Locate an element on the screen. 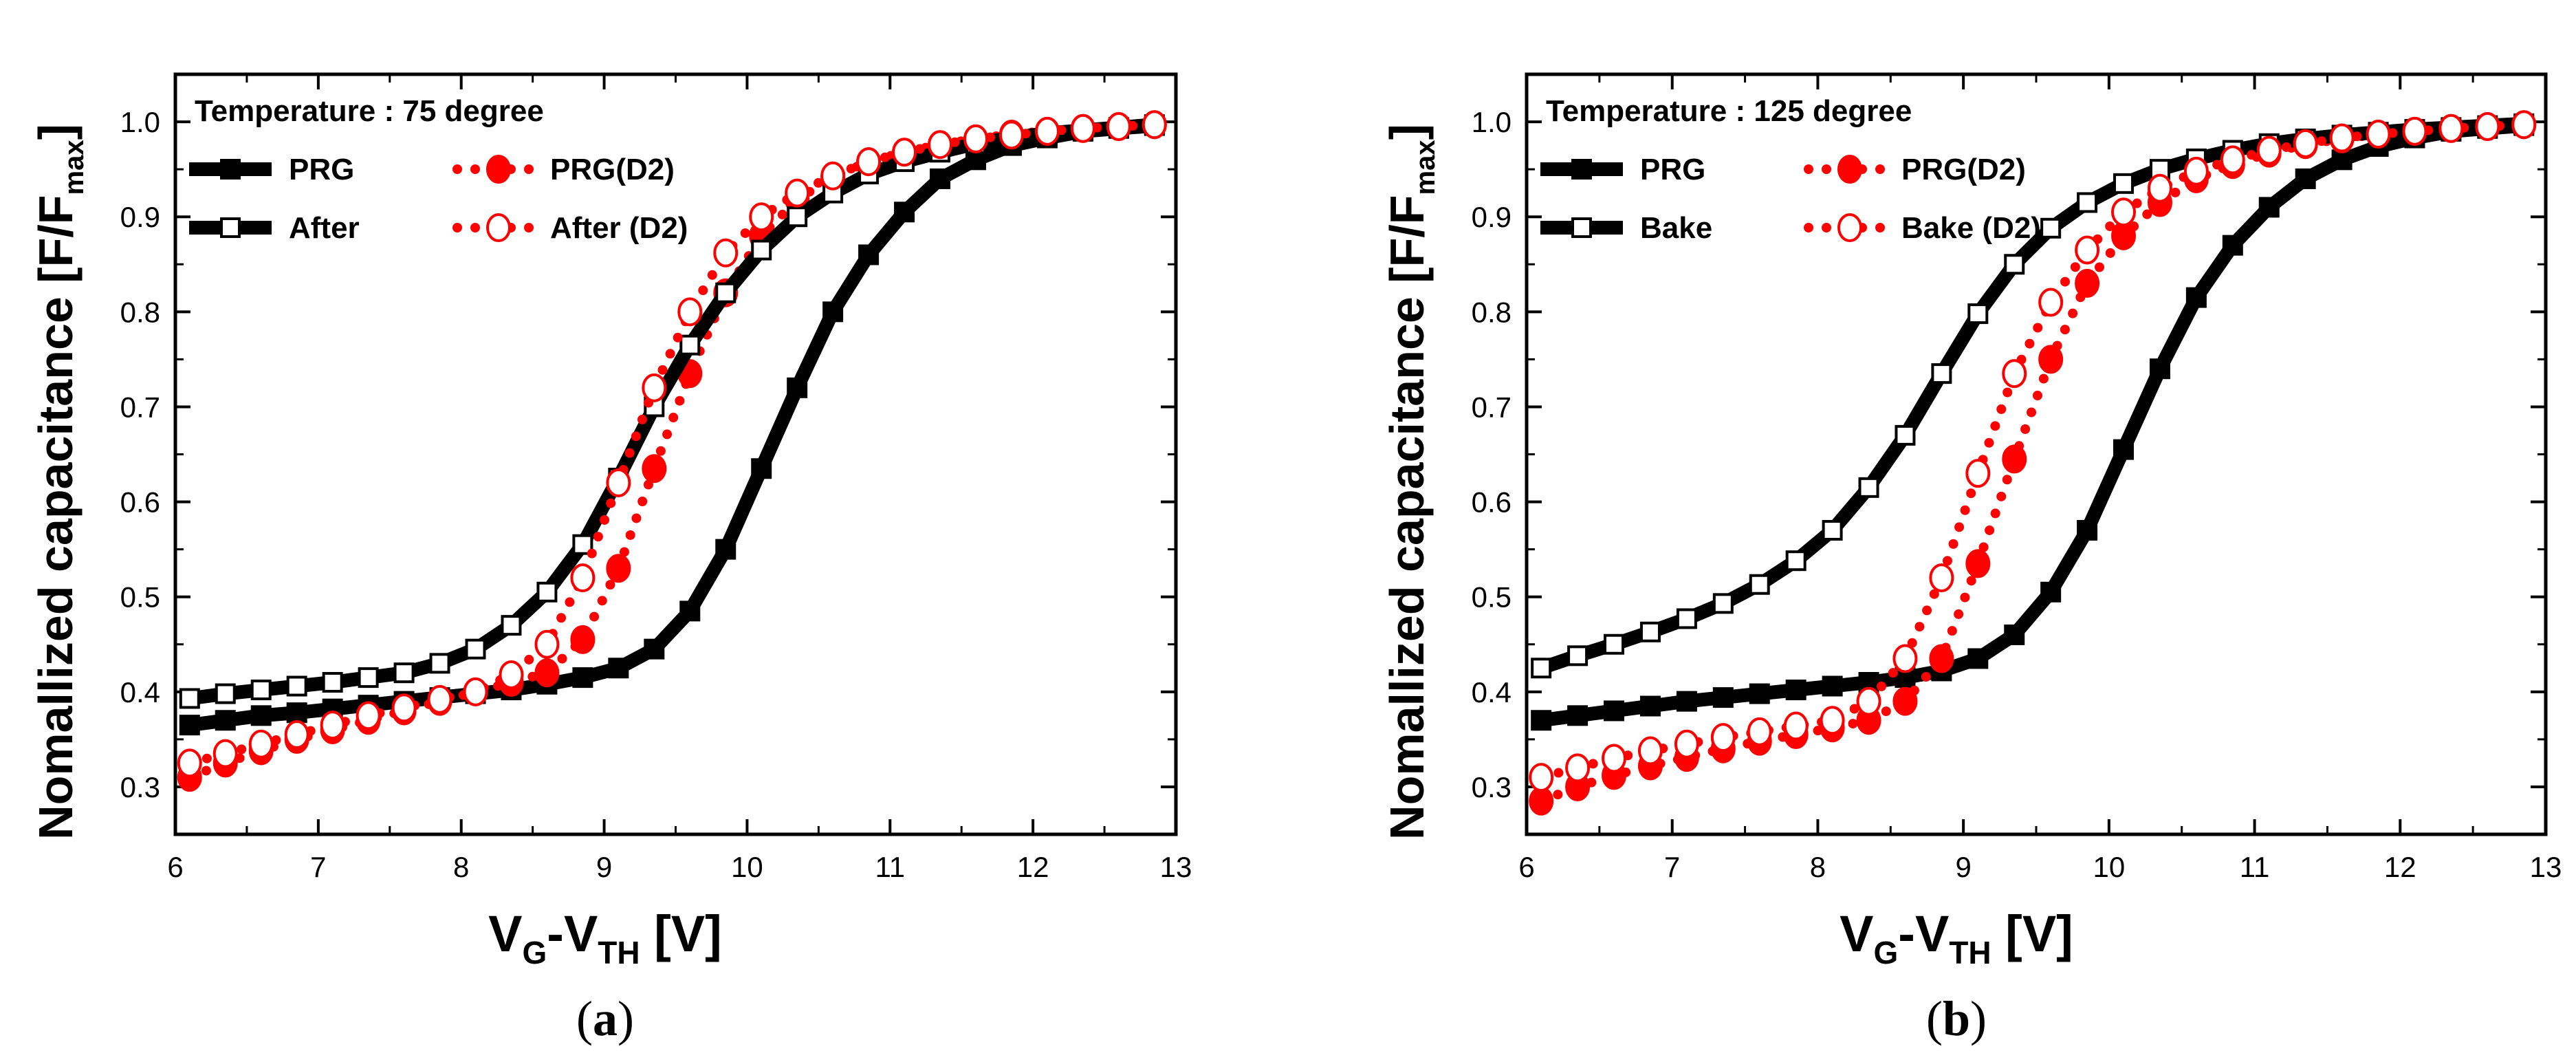 The height and width of the screenshot is (1062, 2576). panel-caption: (a) is located at coordinates (605, 1018).